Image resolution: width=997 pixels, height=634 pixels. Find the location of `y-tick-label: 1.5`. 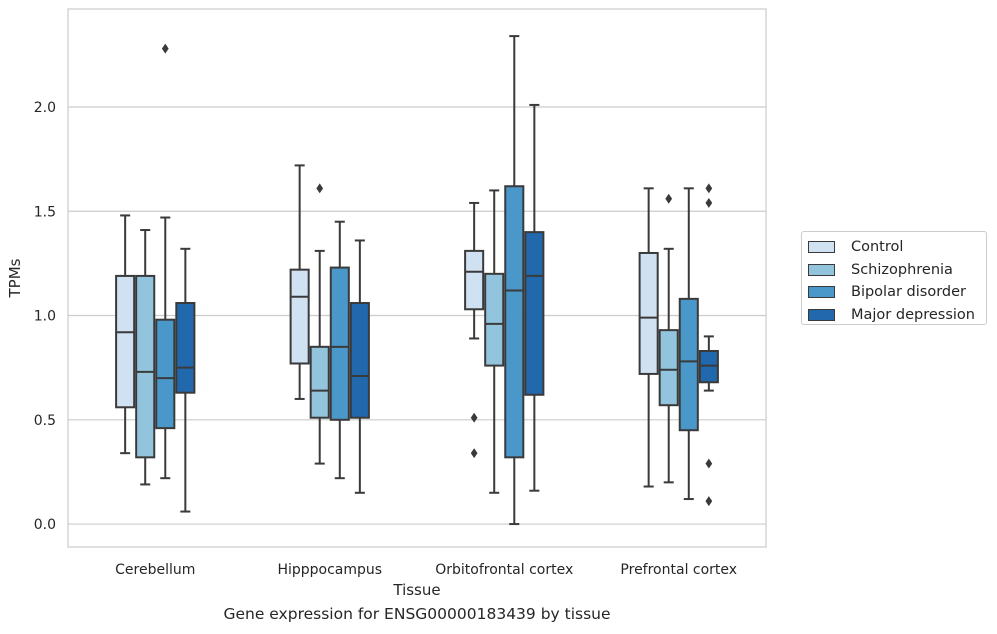

y-tick-label: 1.5 is located at coordinates (45, 212).